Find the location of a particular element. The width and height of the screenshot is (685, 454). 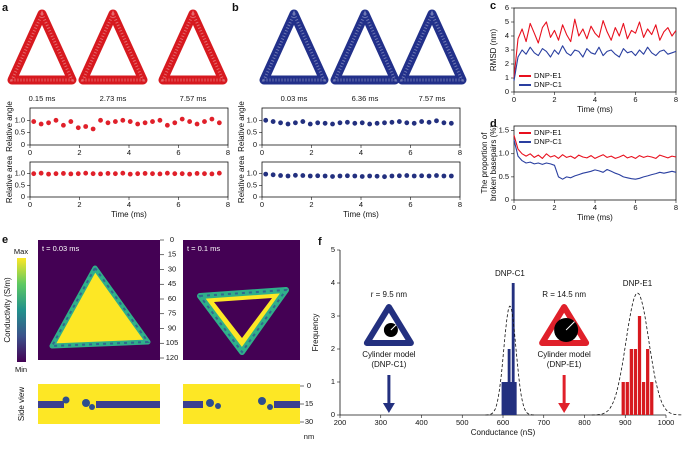

y-axis-label: broken basepairs (%) is located at coordinates (493, 163).